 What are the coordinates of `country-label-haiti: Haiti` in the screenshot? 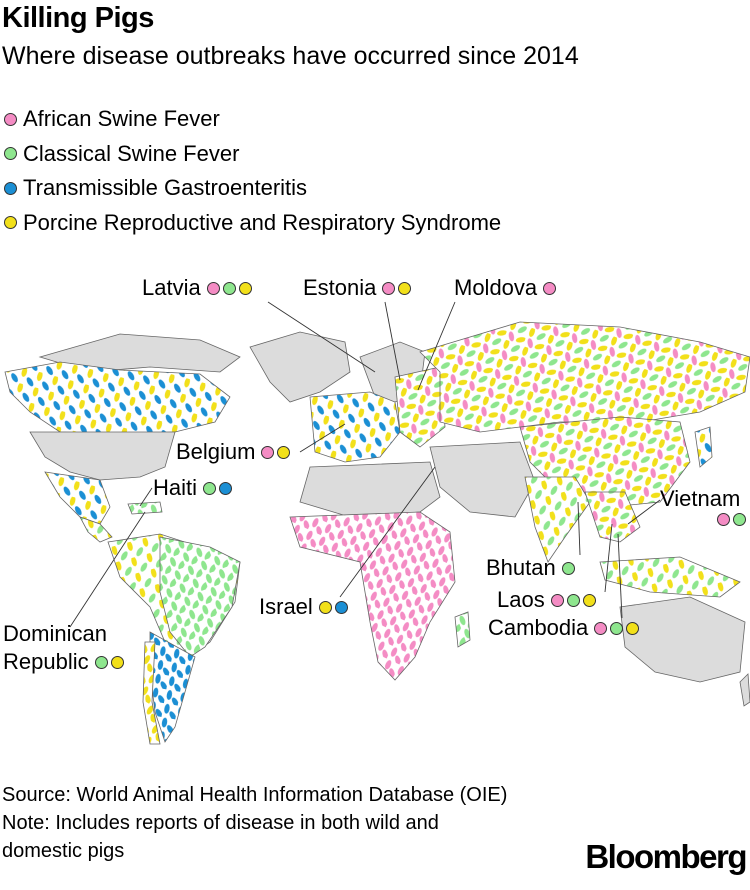 It's located at (194, 488).